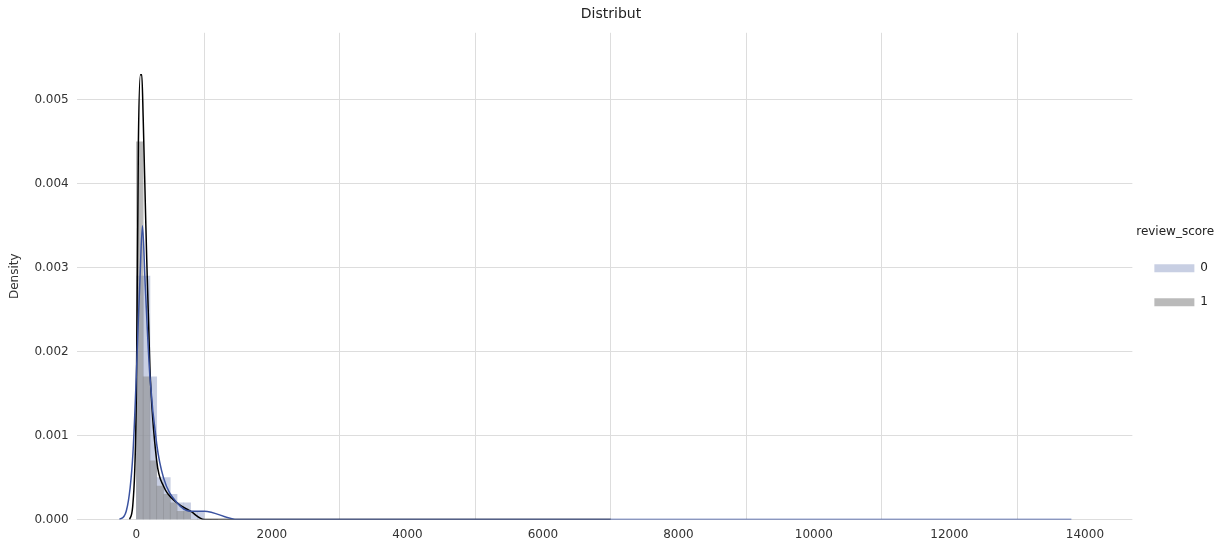 Image resolution: width=1228 pixels, height=554 pixels. I want to click on x-tick-label: 6000, so click(543, 533).